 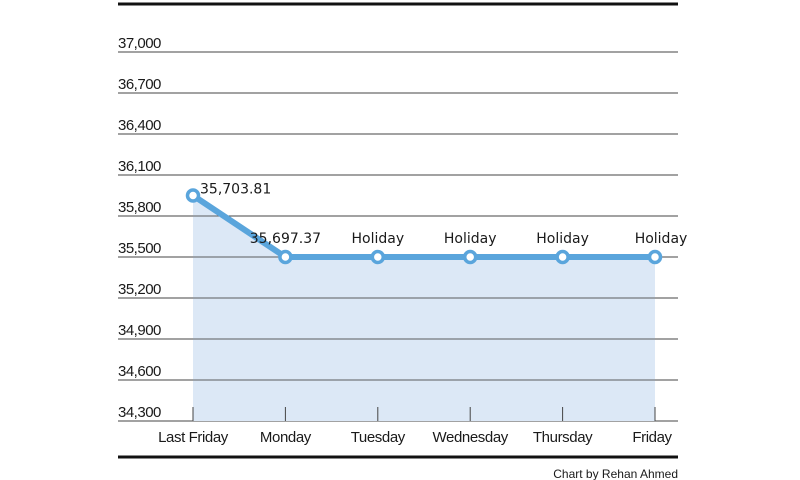 I want to click on data-label: 35,703.81, so click(x=235, y=190).